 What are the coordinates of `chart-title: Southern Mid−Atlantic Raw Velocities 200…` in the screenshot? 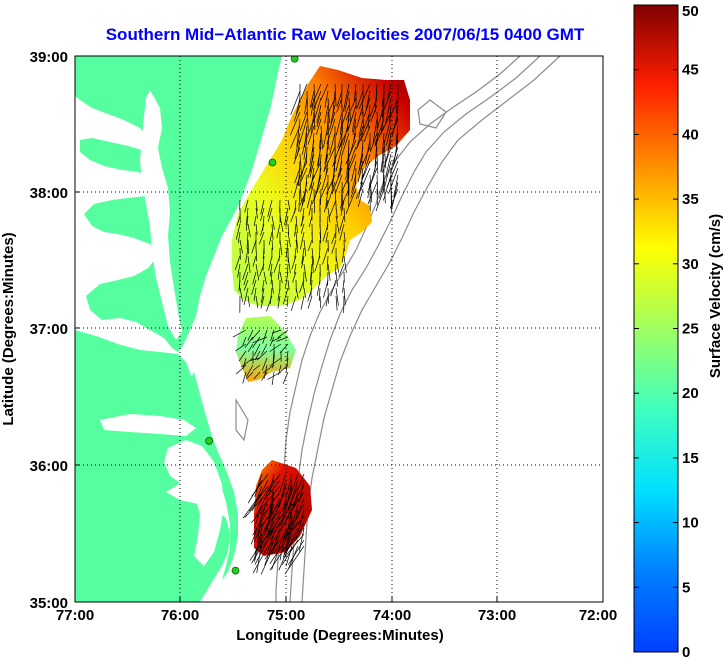 It's located at (345, 34).